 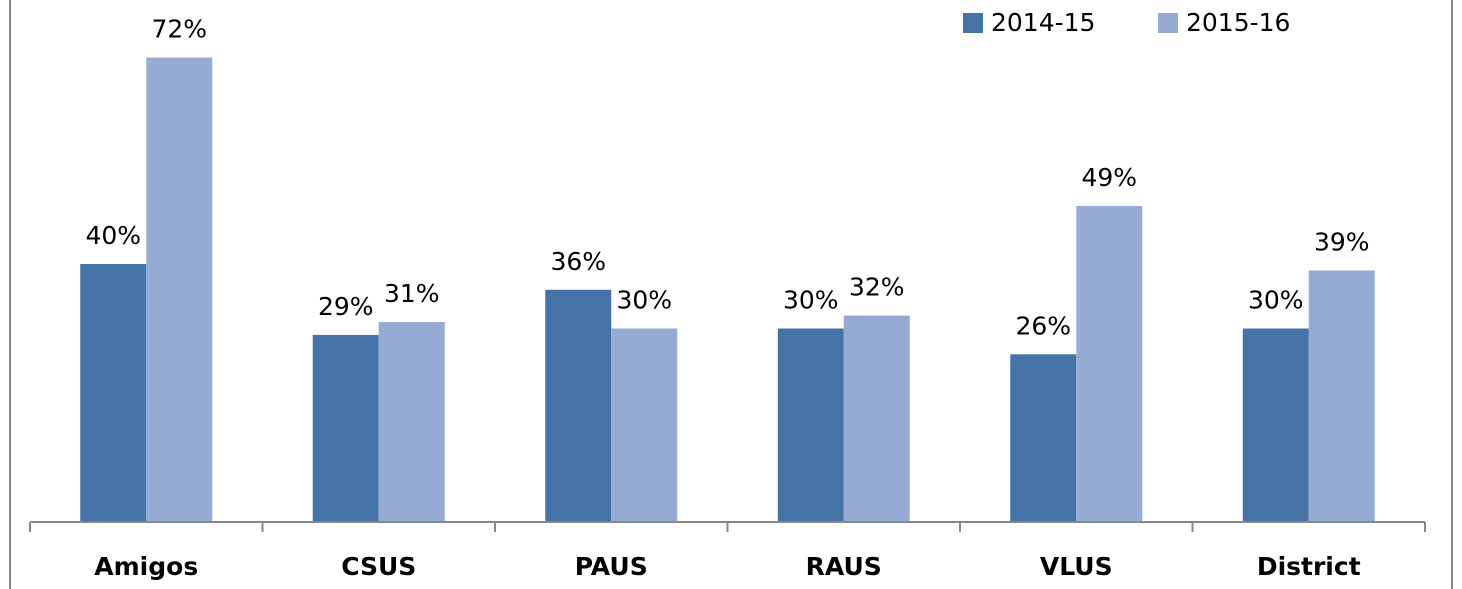 What do you see at coordinates (578, 261) in the screenshot?
I see `value-label: 36%` at bounding box center [578, 261].